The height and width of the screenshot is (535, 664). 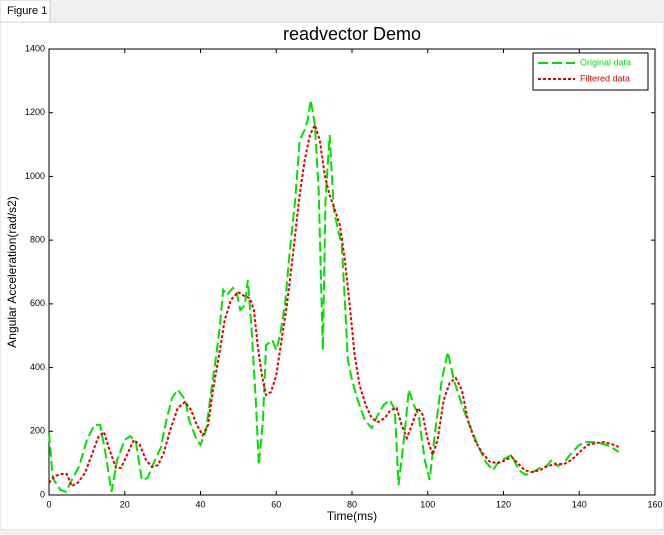 What do you see at coordinates (605, 78) in the screenshot?
I see `legend-label: Filtered data` at bounding box center [605, 78].